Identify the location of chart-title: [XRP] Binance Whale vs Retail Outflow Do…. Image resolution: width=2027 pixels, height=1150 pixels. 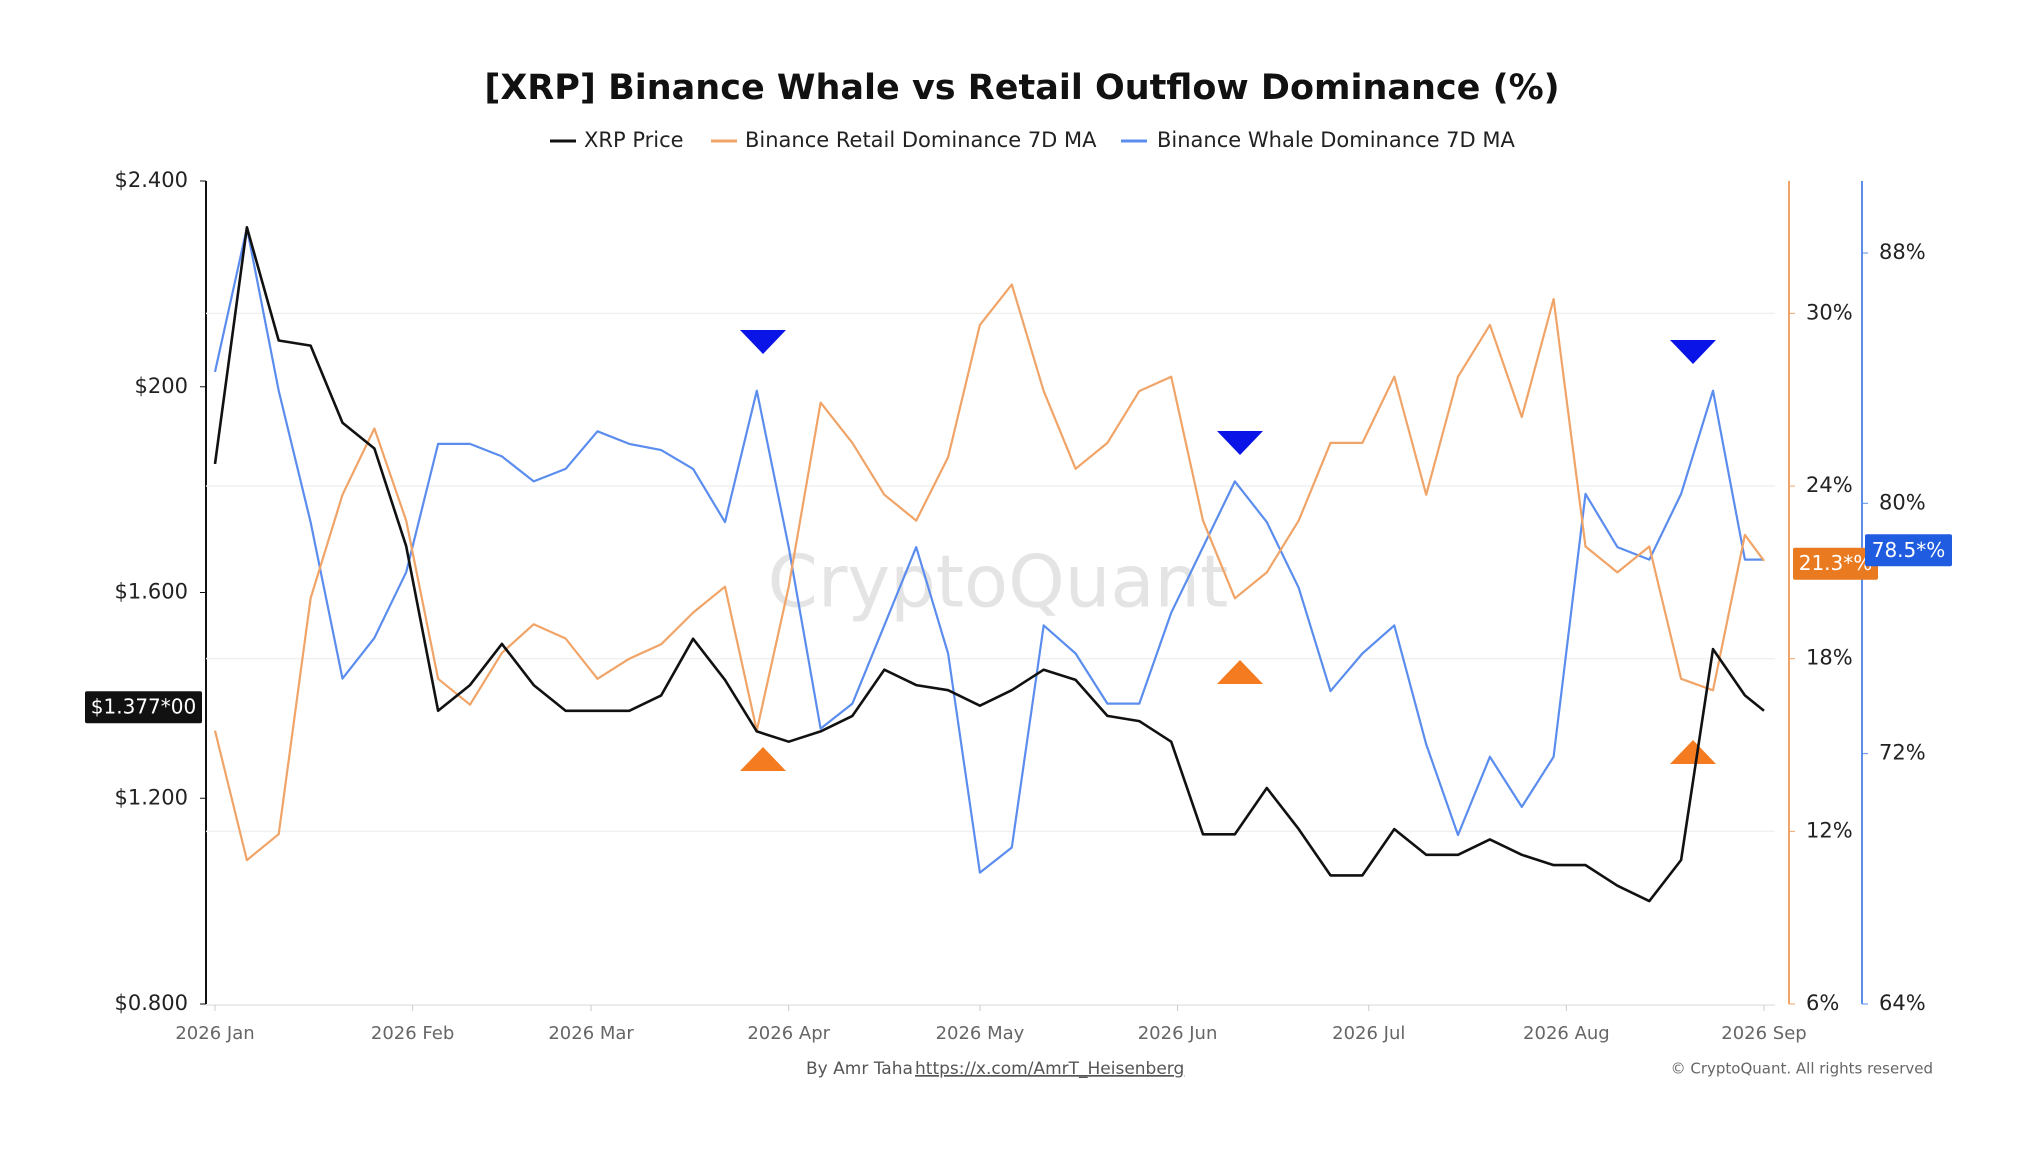
(1021, 88).